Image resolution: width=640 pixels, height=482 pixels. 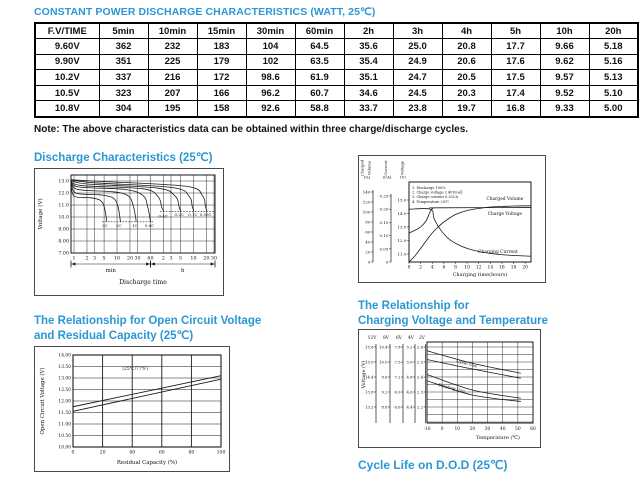 I want to click on table-cell: 304, so click(x=123, y=109).